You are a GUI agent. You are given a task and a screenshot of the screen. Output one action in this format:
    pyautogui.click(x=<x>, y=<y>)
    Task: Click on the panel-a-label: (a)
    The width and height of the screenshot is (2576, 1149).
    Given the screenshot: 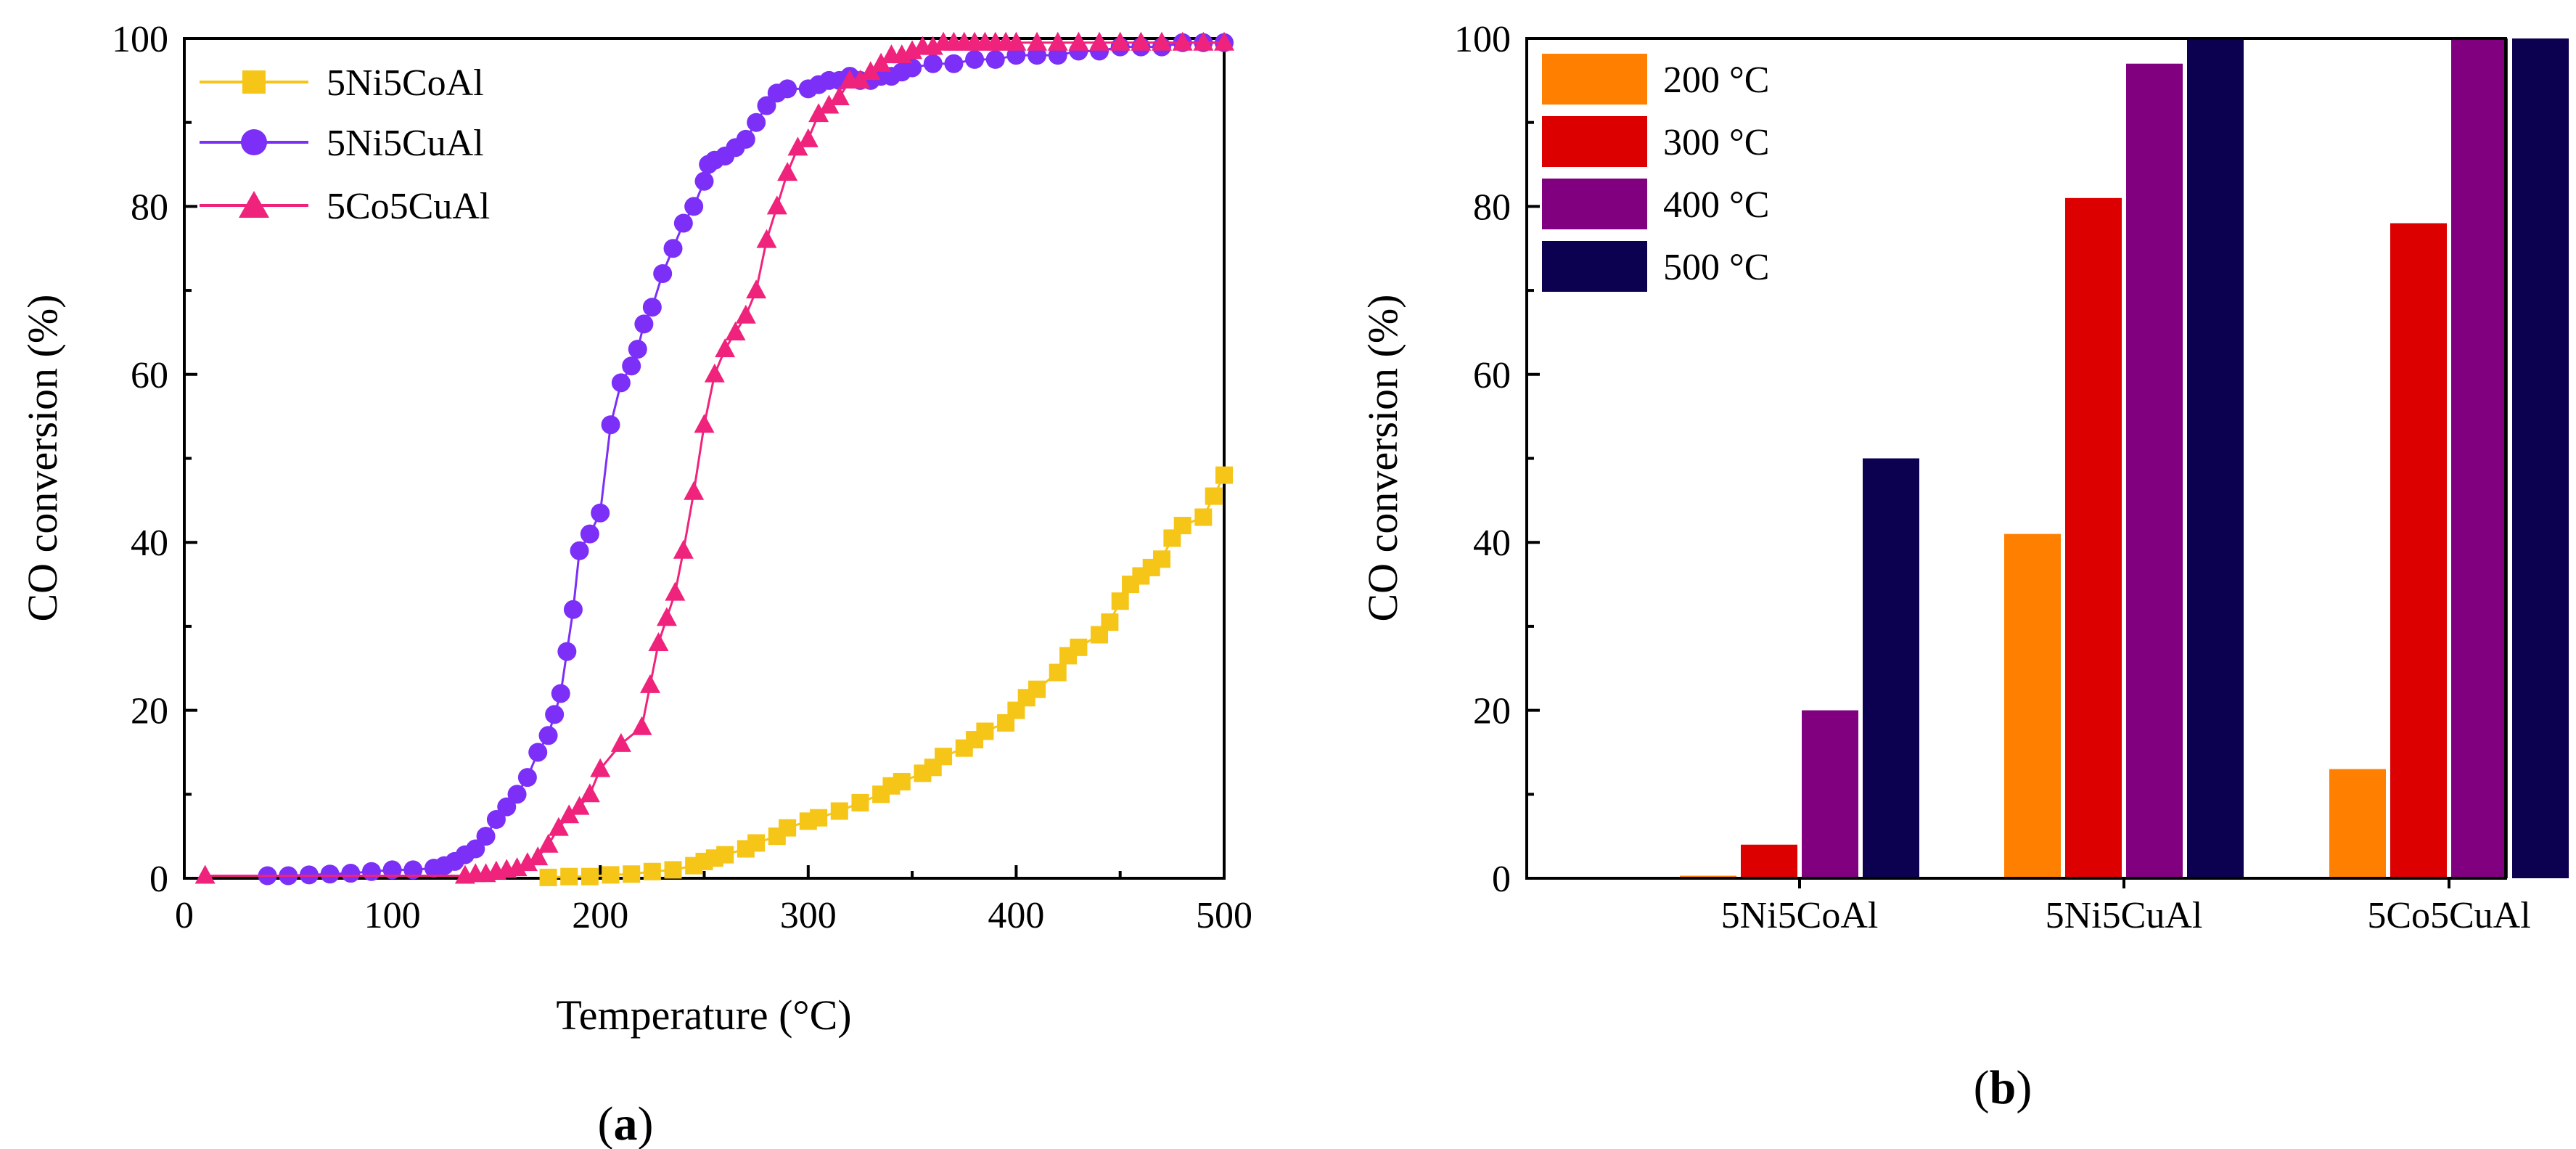 What is the action you would take?
    pyautogui.click(x=626, y=1123)
    